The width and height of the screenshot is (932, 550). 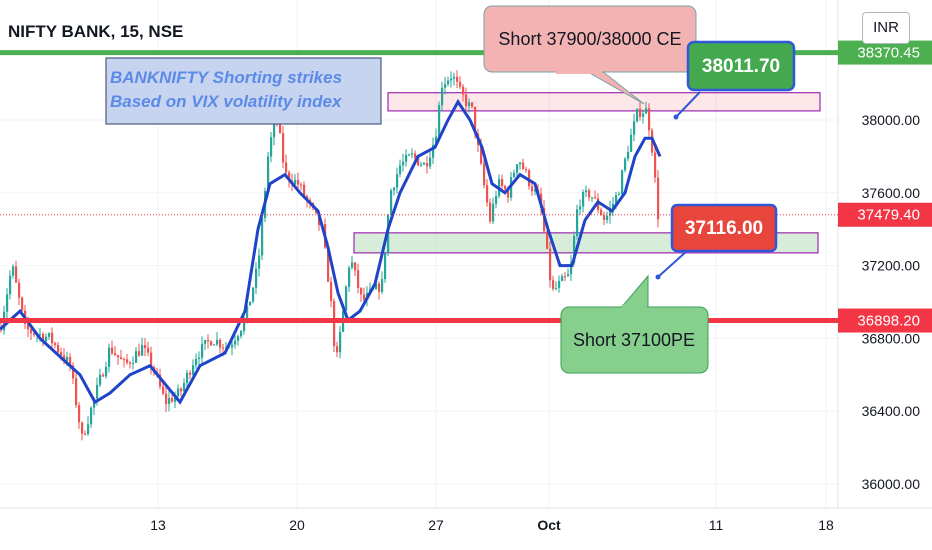 What do you see at coordinates (492, 525) in the screenshot?
I see `x-axis-ticks: 13 20 27 Oct 11 18` at bounding box center [492, 525].